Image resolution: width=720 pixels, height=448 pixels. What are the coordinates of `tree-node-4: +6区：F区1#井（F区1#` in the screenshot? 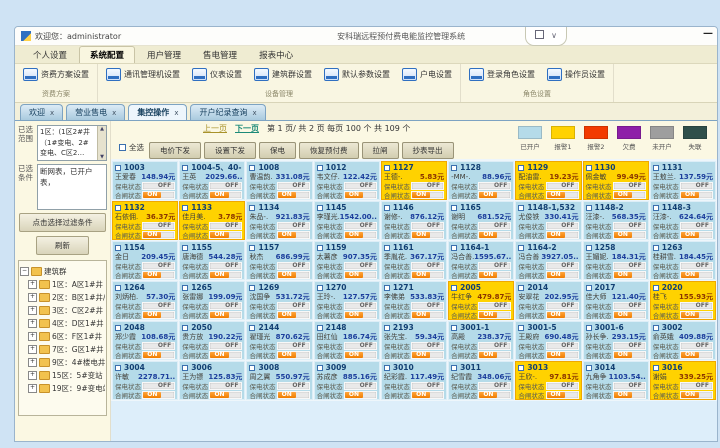 It's located at (66, 336).